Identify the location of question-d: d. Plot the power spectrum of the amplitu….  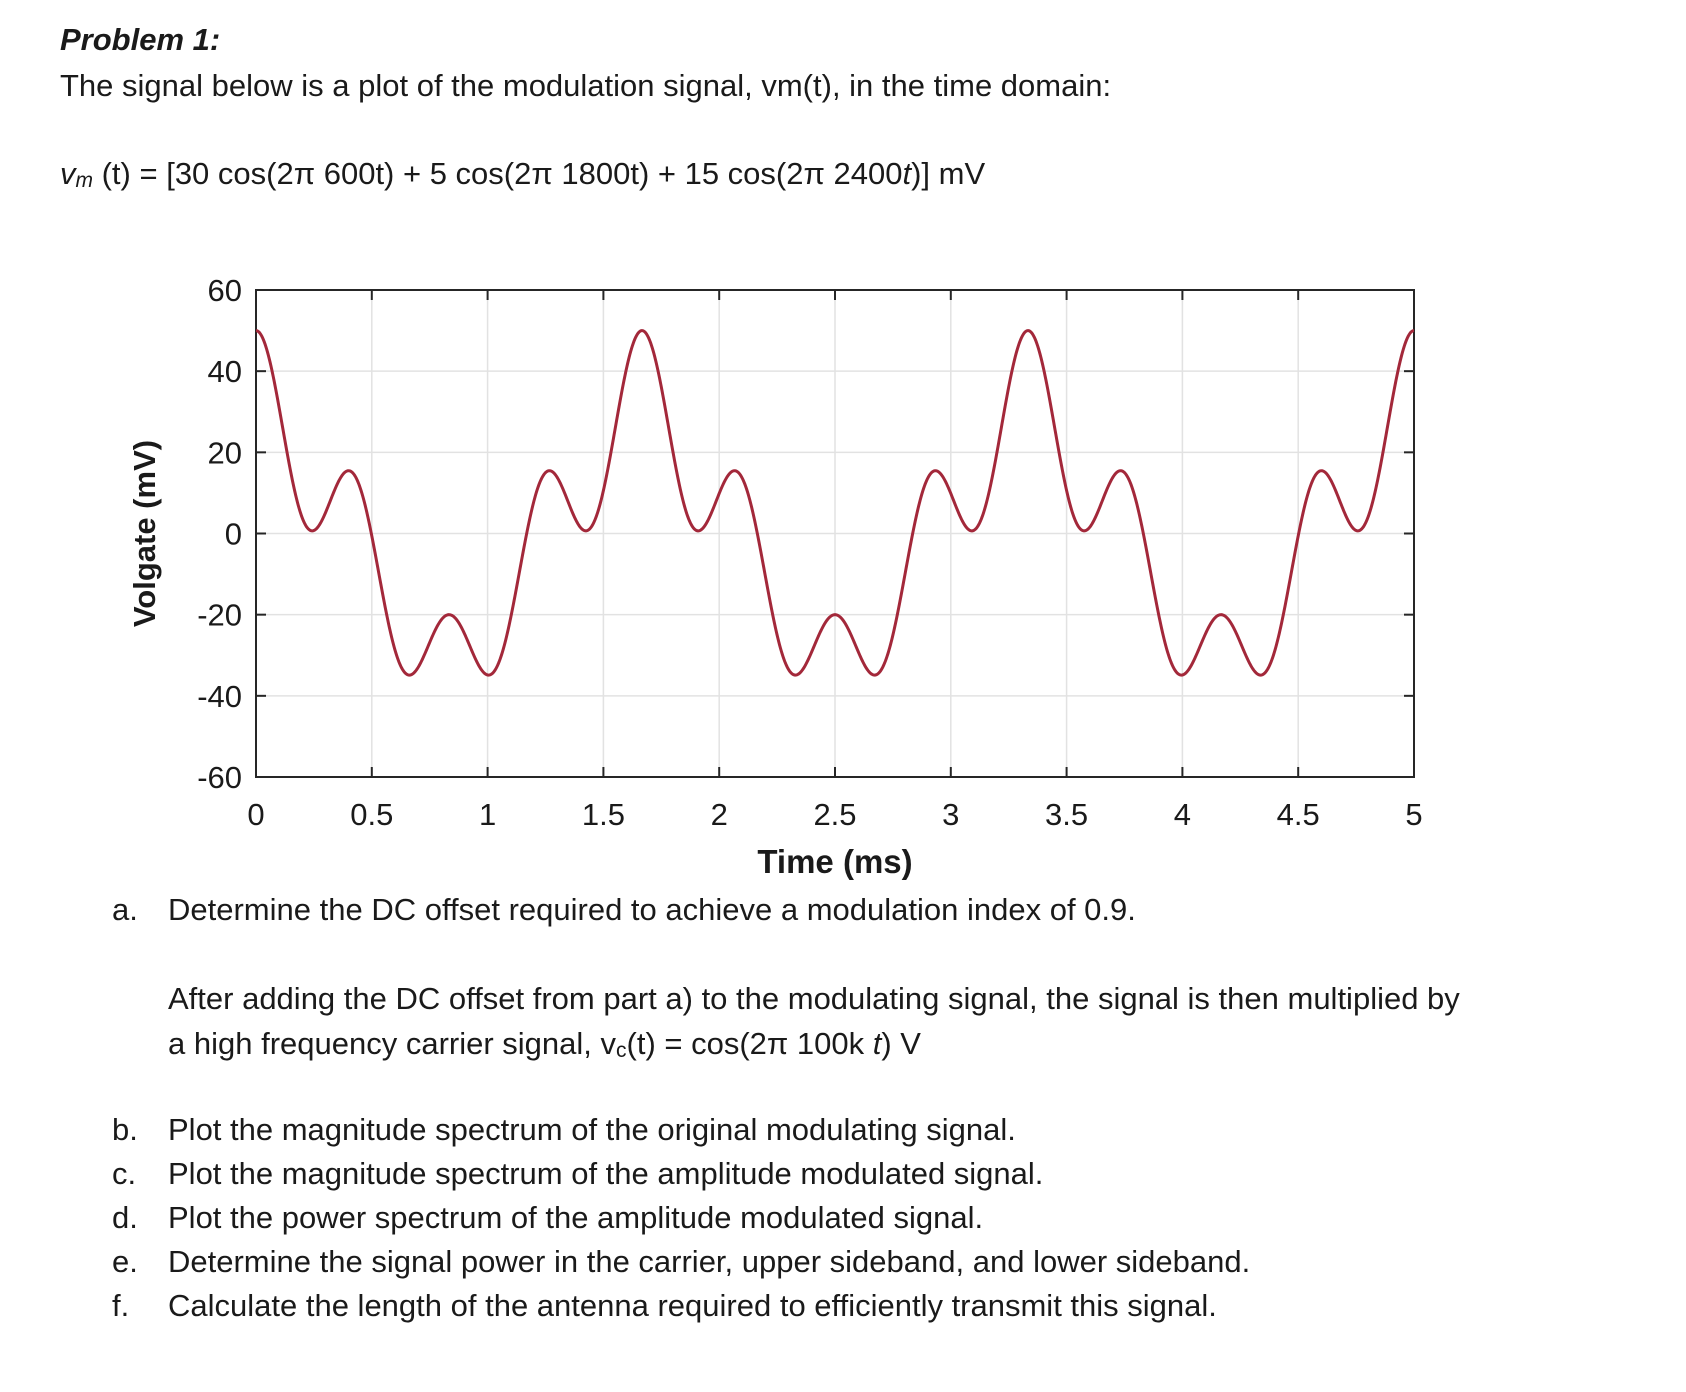
(547, 1218).